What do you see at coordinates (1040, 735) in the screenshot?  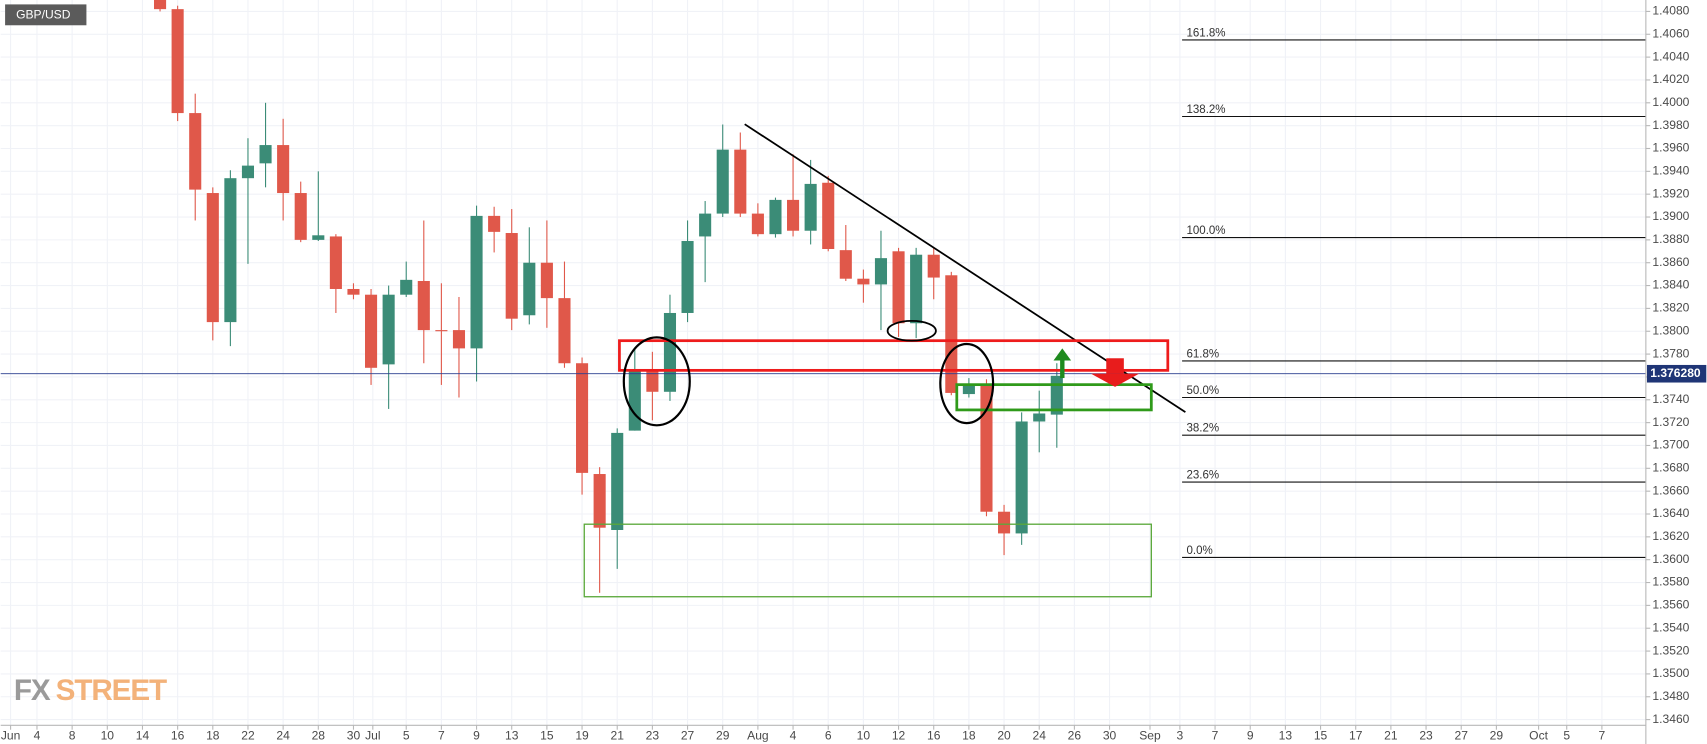 I see `x-tick-label: 24` at bounding box center [1040, 735].